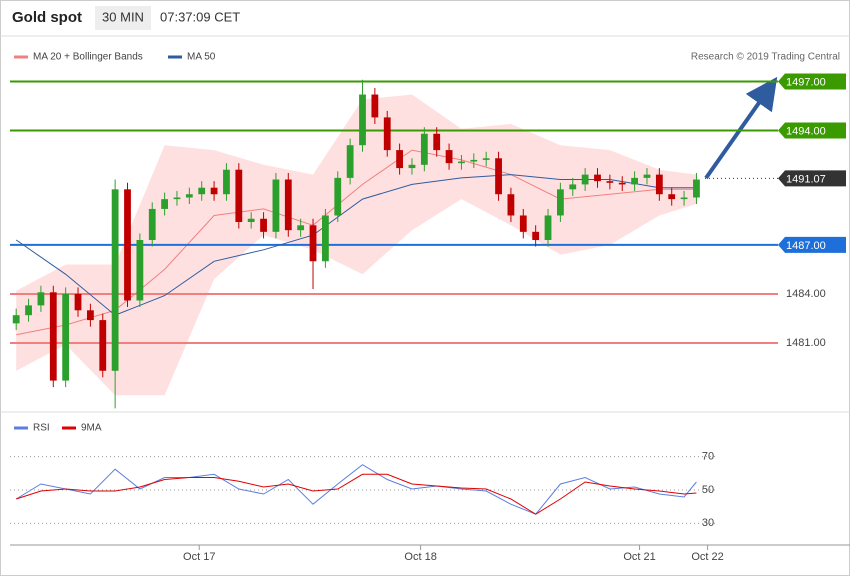 This screenshot has width=850, height=576. I want to click on interval-box, so click(123, 18).